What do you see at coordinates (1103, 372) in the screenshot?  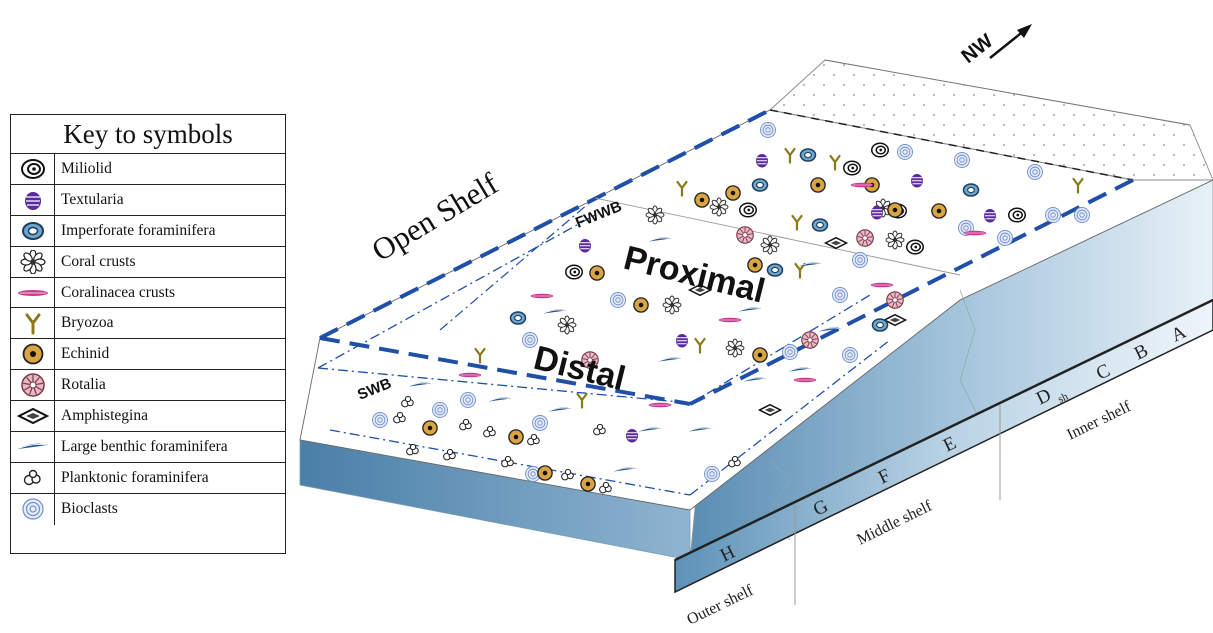 I see `zone-c: C` at bounding box center [1103, 372].